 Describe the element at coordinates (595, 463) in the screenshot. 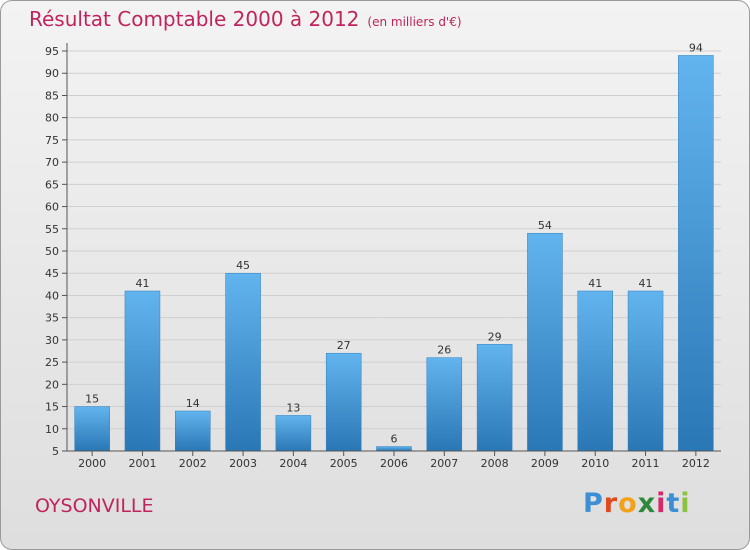

I see `x-tick-label: 2010` at that location.